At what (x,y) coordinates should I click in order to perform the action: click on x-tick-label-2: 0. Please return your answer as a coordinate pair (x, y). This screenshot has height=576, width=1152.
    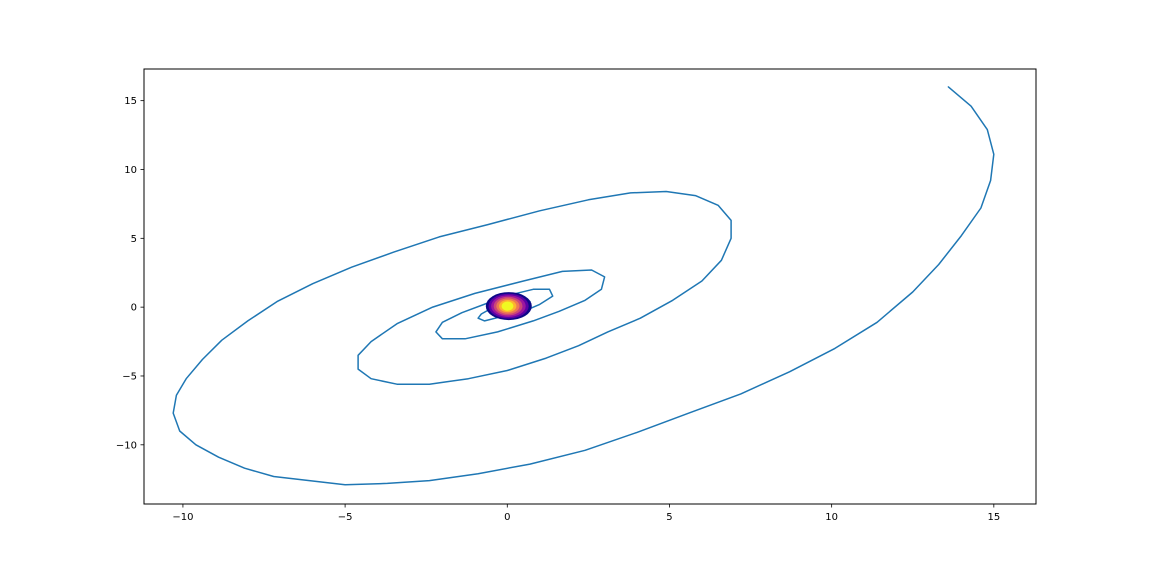
    Looking at the image, I should click on (507, 517).